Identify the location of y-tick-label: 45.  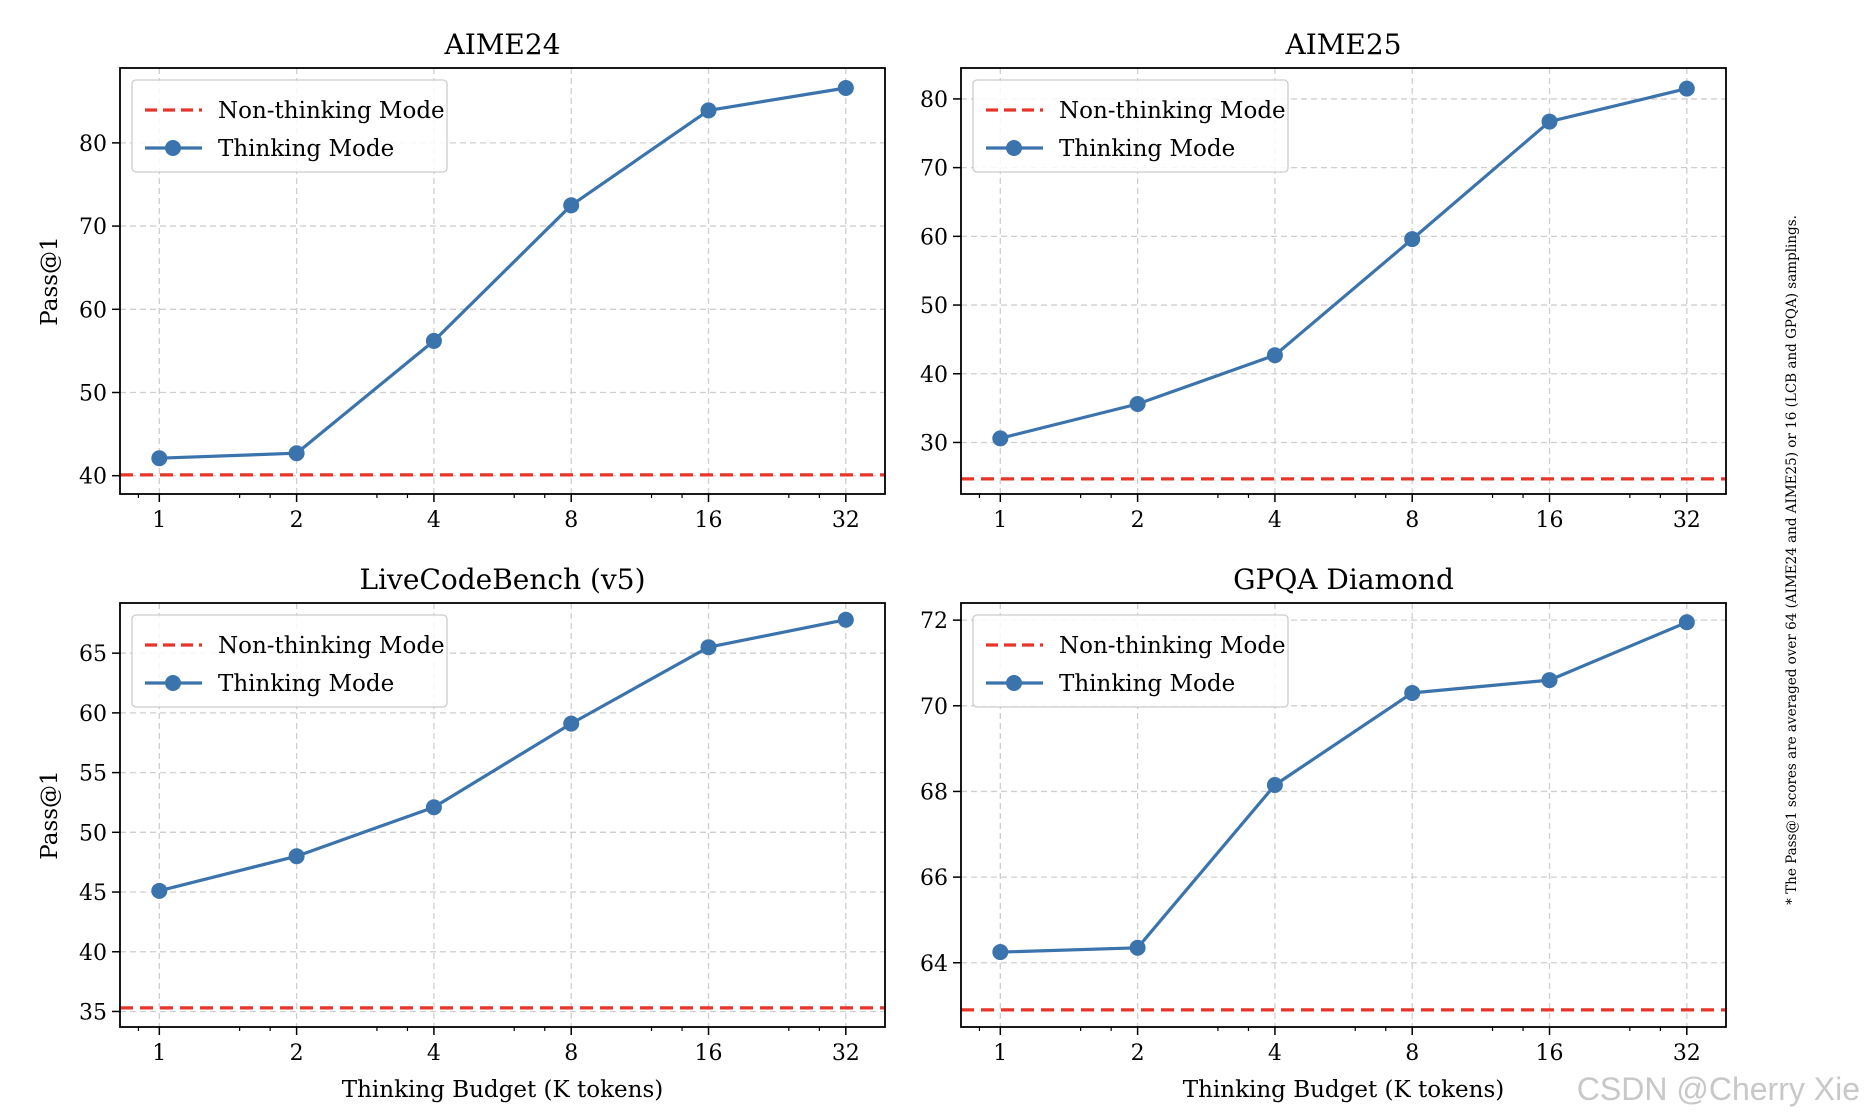
(93, 893).